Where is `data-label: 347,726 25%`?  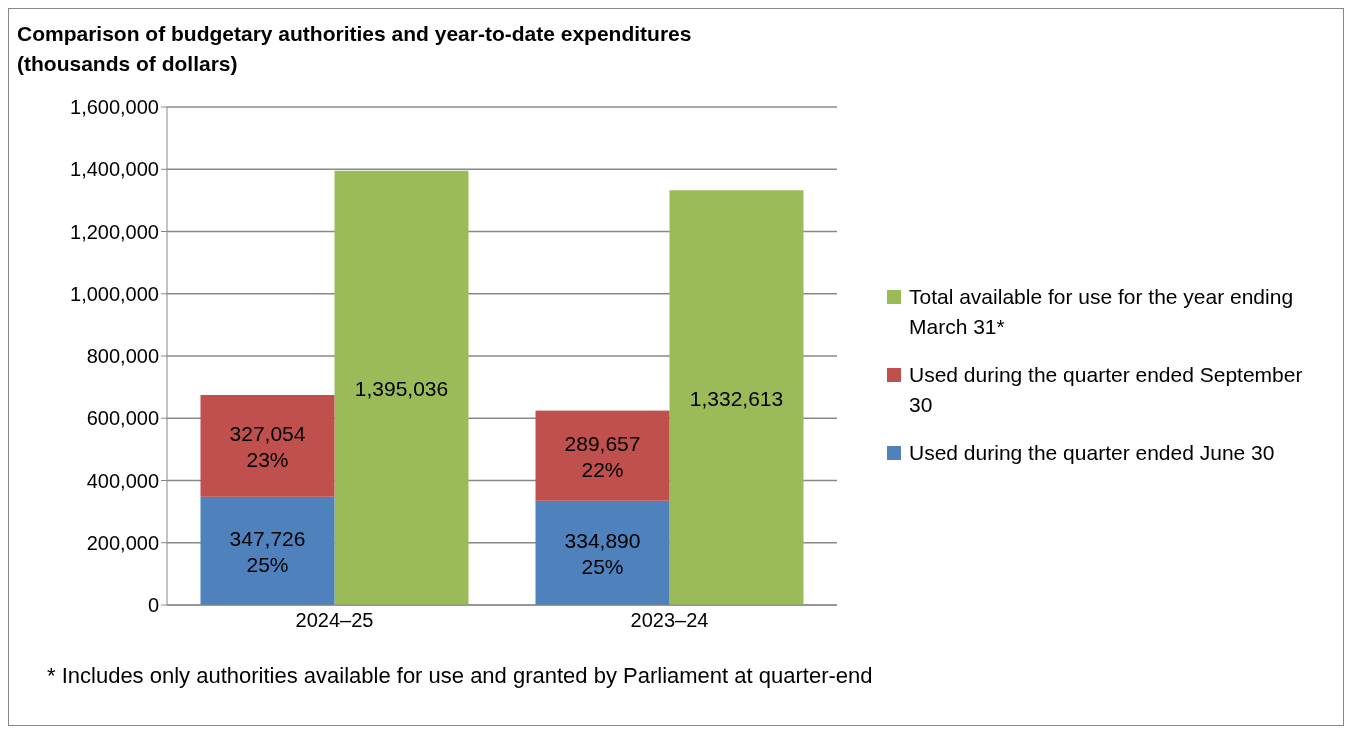 data-label: 347,726 25% is located at coordinates (267, 551).